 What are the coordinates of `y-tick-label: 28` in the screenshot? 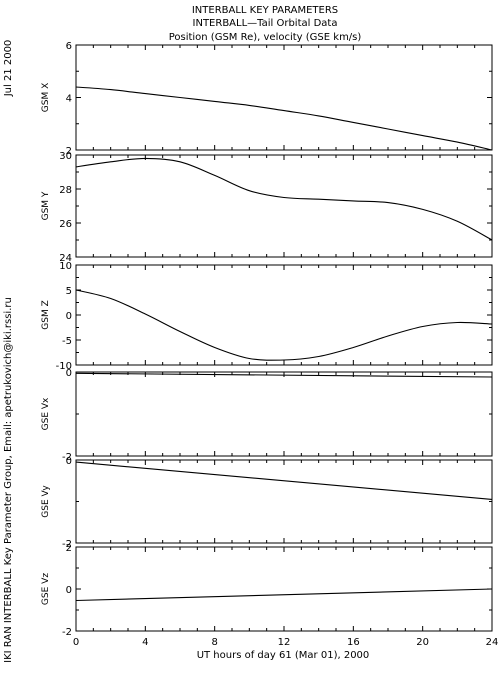 It's located at (65, 190).